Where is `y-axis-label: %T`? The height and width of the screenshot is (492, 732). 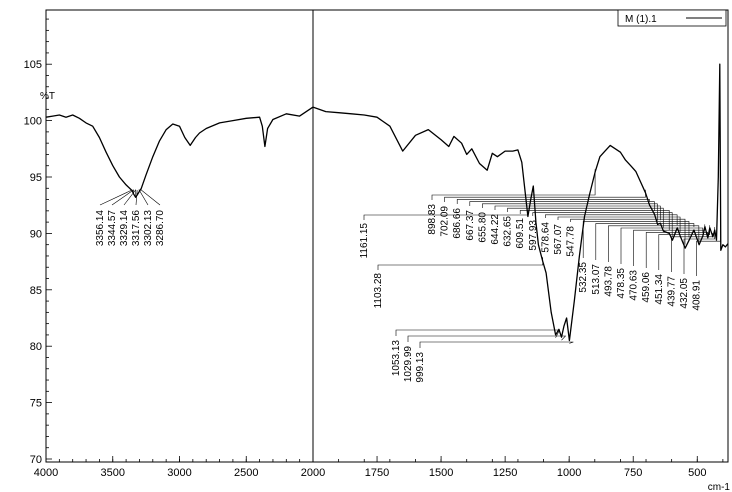
y-axis-label: %T is located at coordinates (47, 96).